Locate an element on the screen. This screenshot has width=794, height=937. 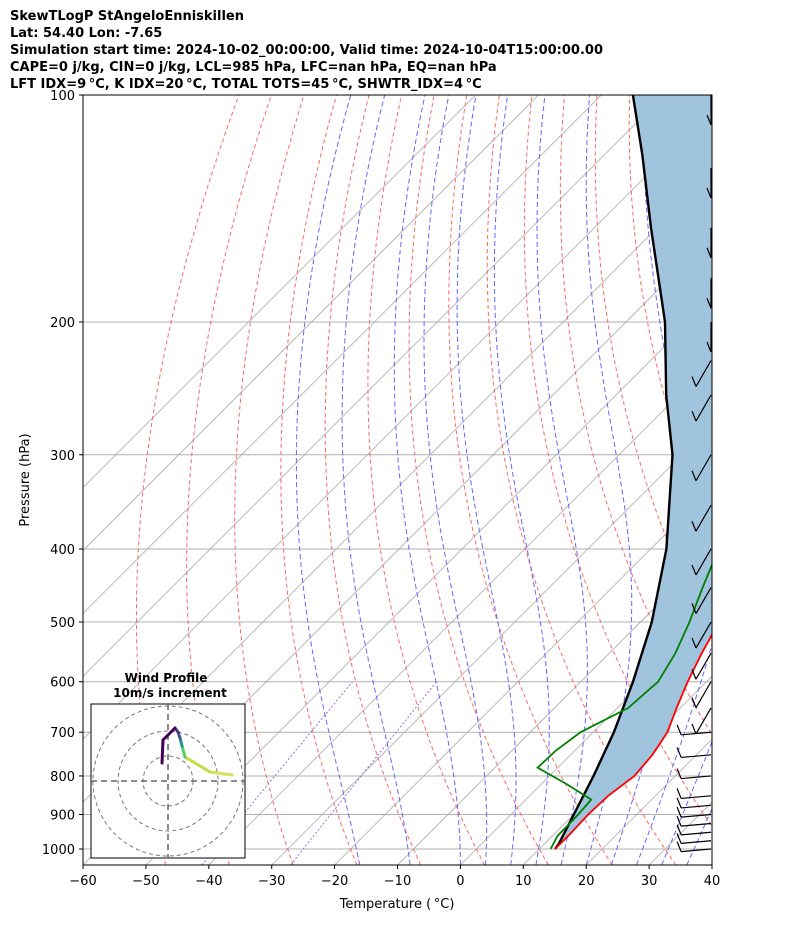
x-tick-label: −30 is located at coordinates (271, 881).